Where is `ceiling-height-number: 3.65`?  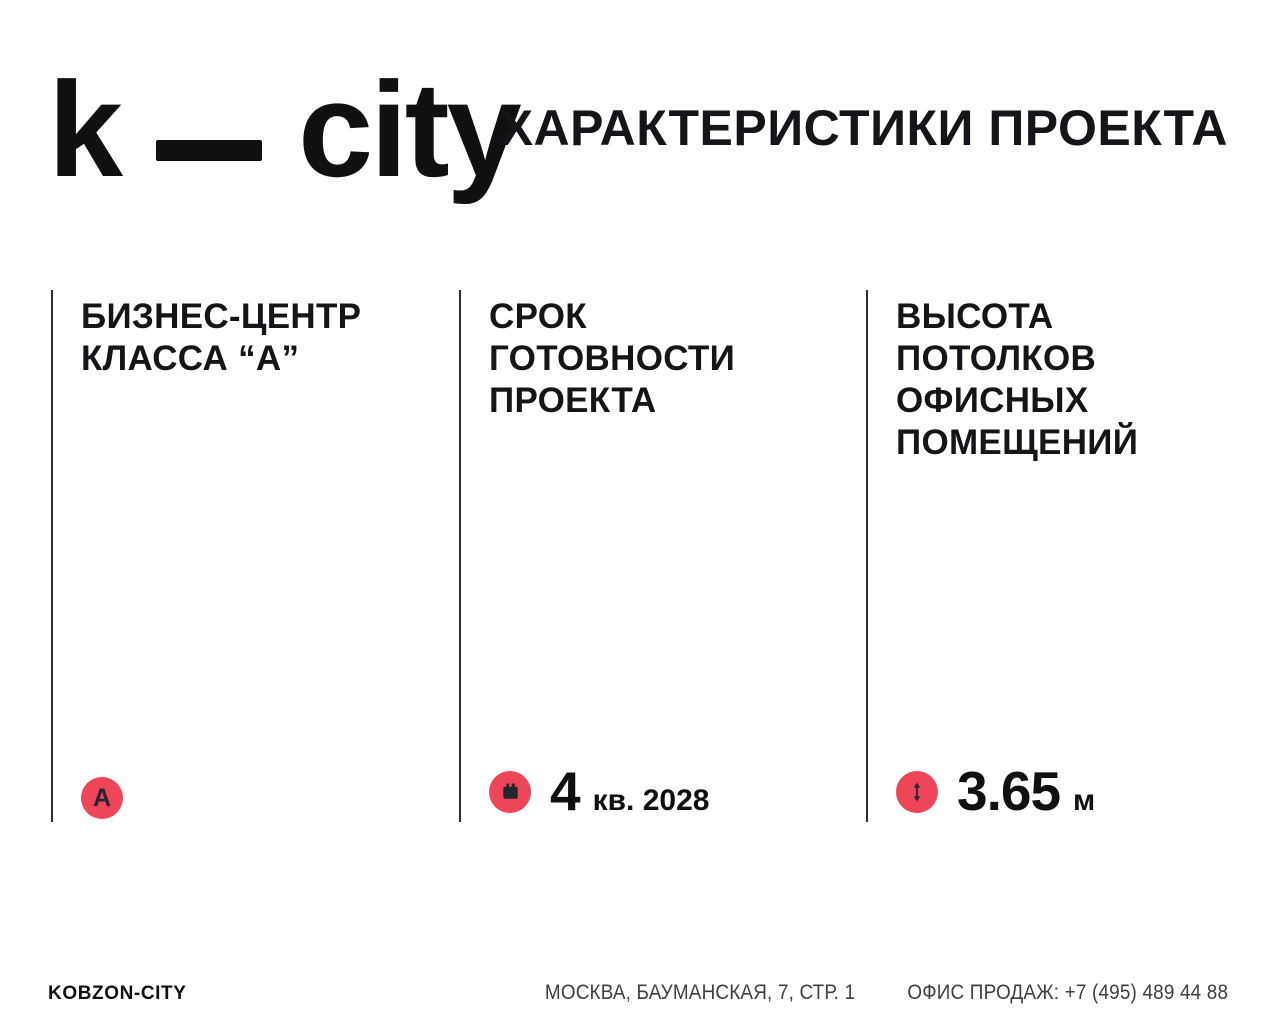
ceiling-height-number: 3.65 is located at coordinates (1009, 791).